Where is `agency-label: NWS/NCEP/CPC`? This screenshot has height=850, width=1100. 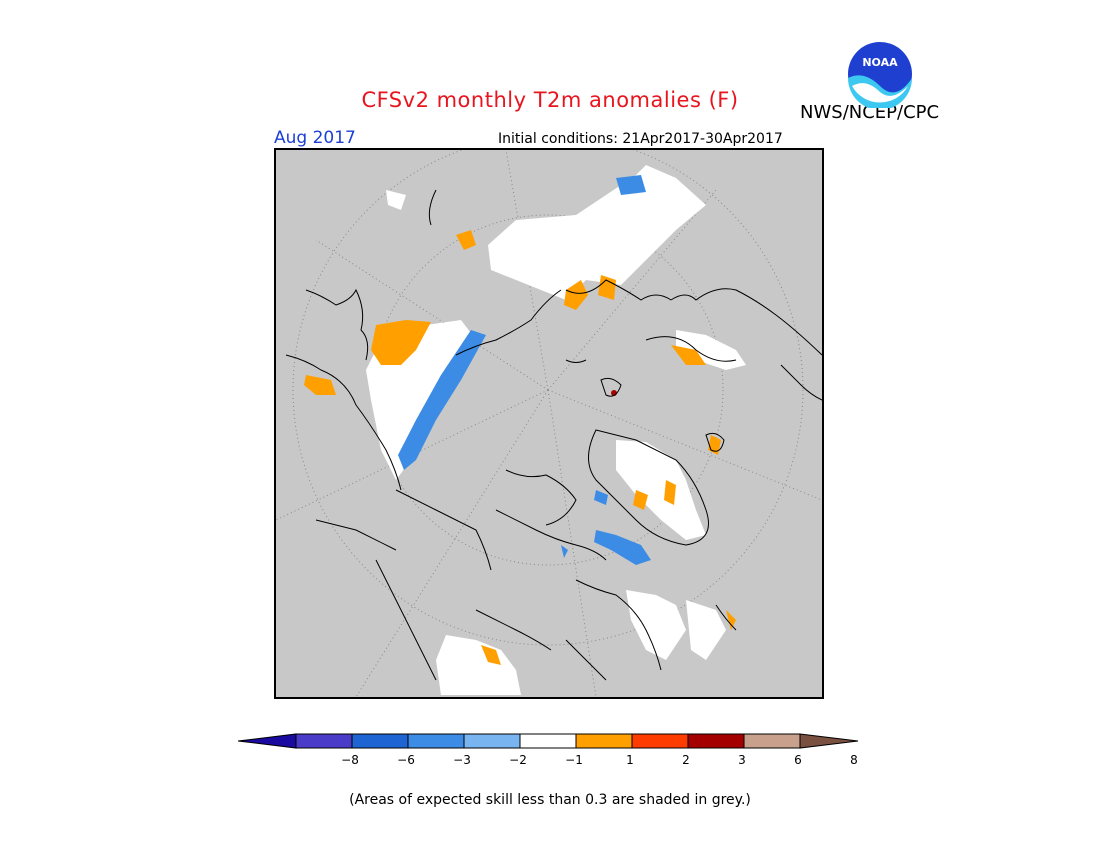 agency-label: NWS/NCEP/CPC is located at coordinates (870, 112).